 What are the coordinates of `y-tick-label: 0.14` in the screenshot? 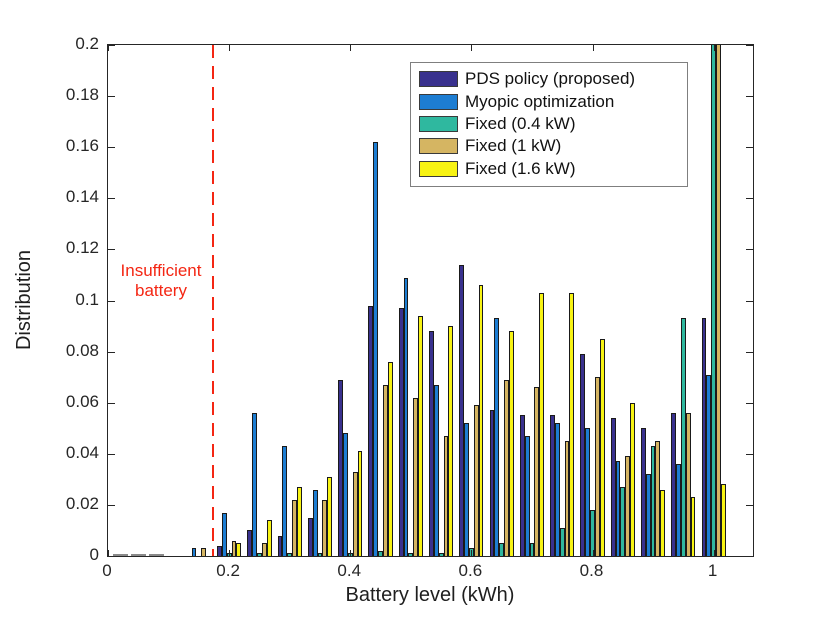 It's located at (82, 197).